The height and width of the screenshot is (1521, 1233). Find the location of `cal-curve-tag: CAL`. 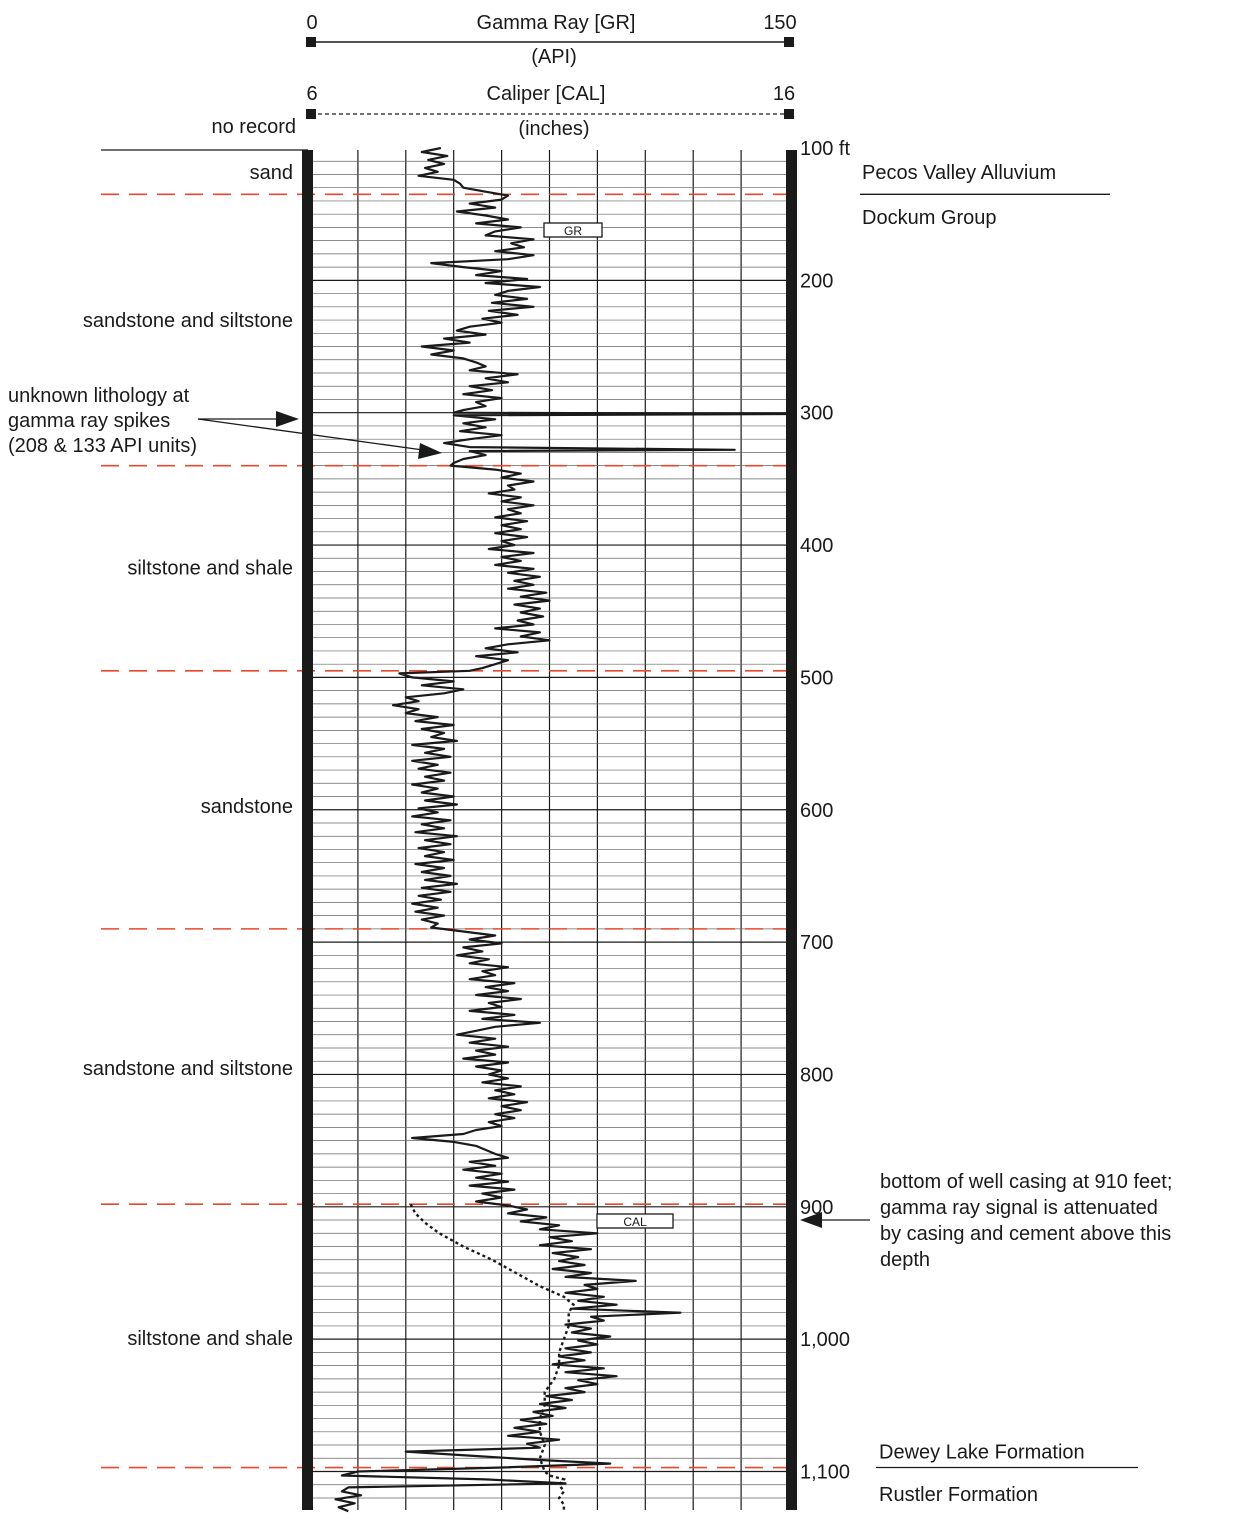

cal-curve-tag: CAL is located at coordinates (635, 1221).